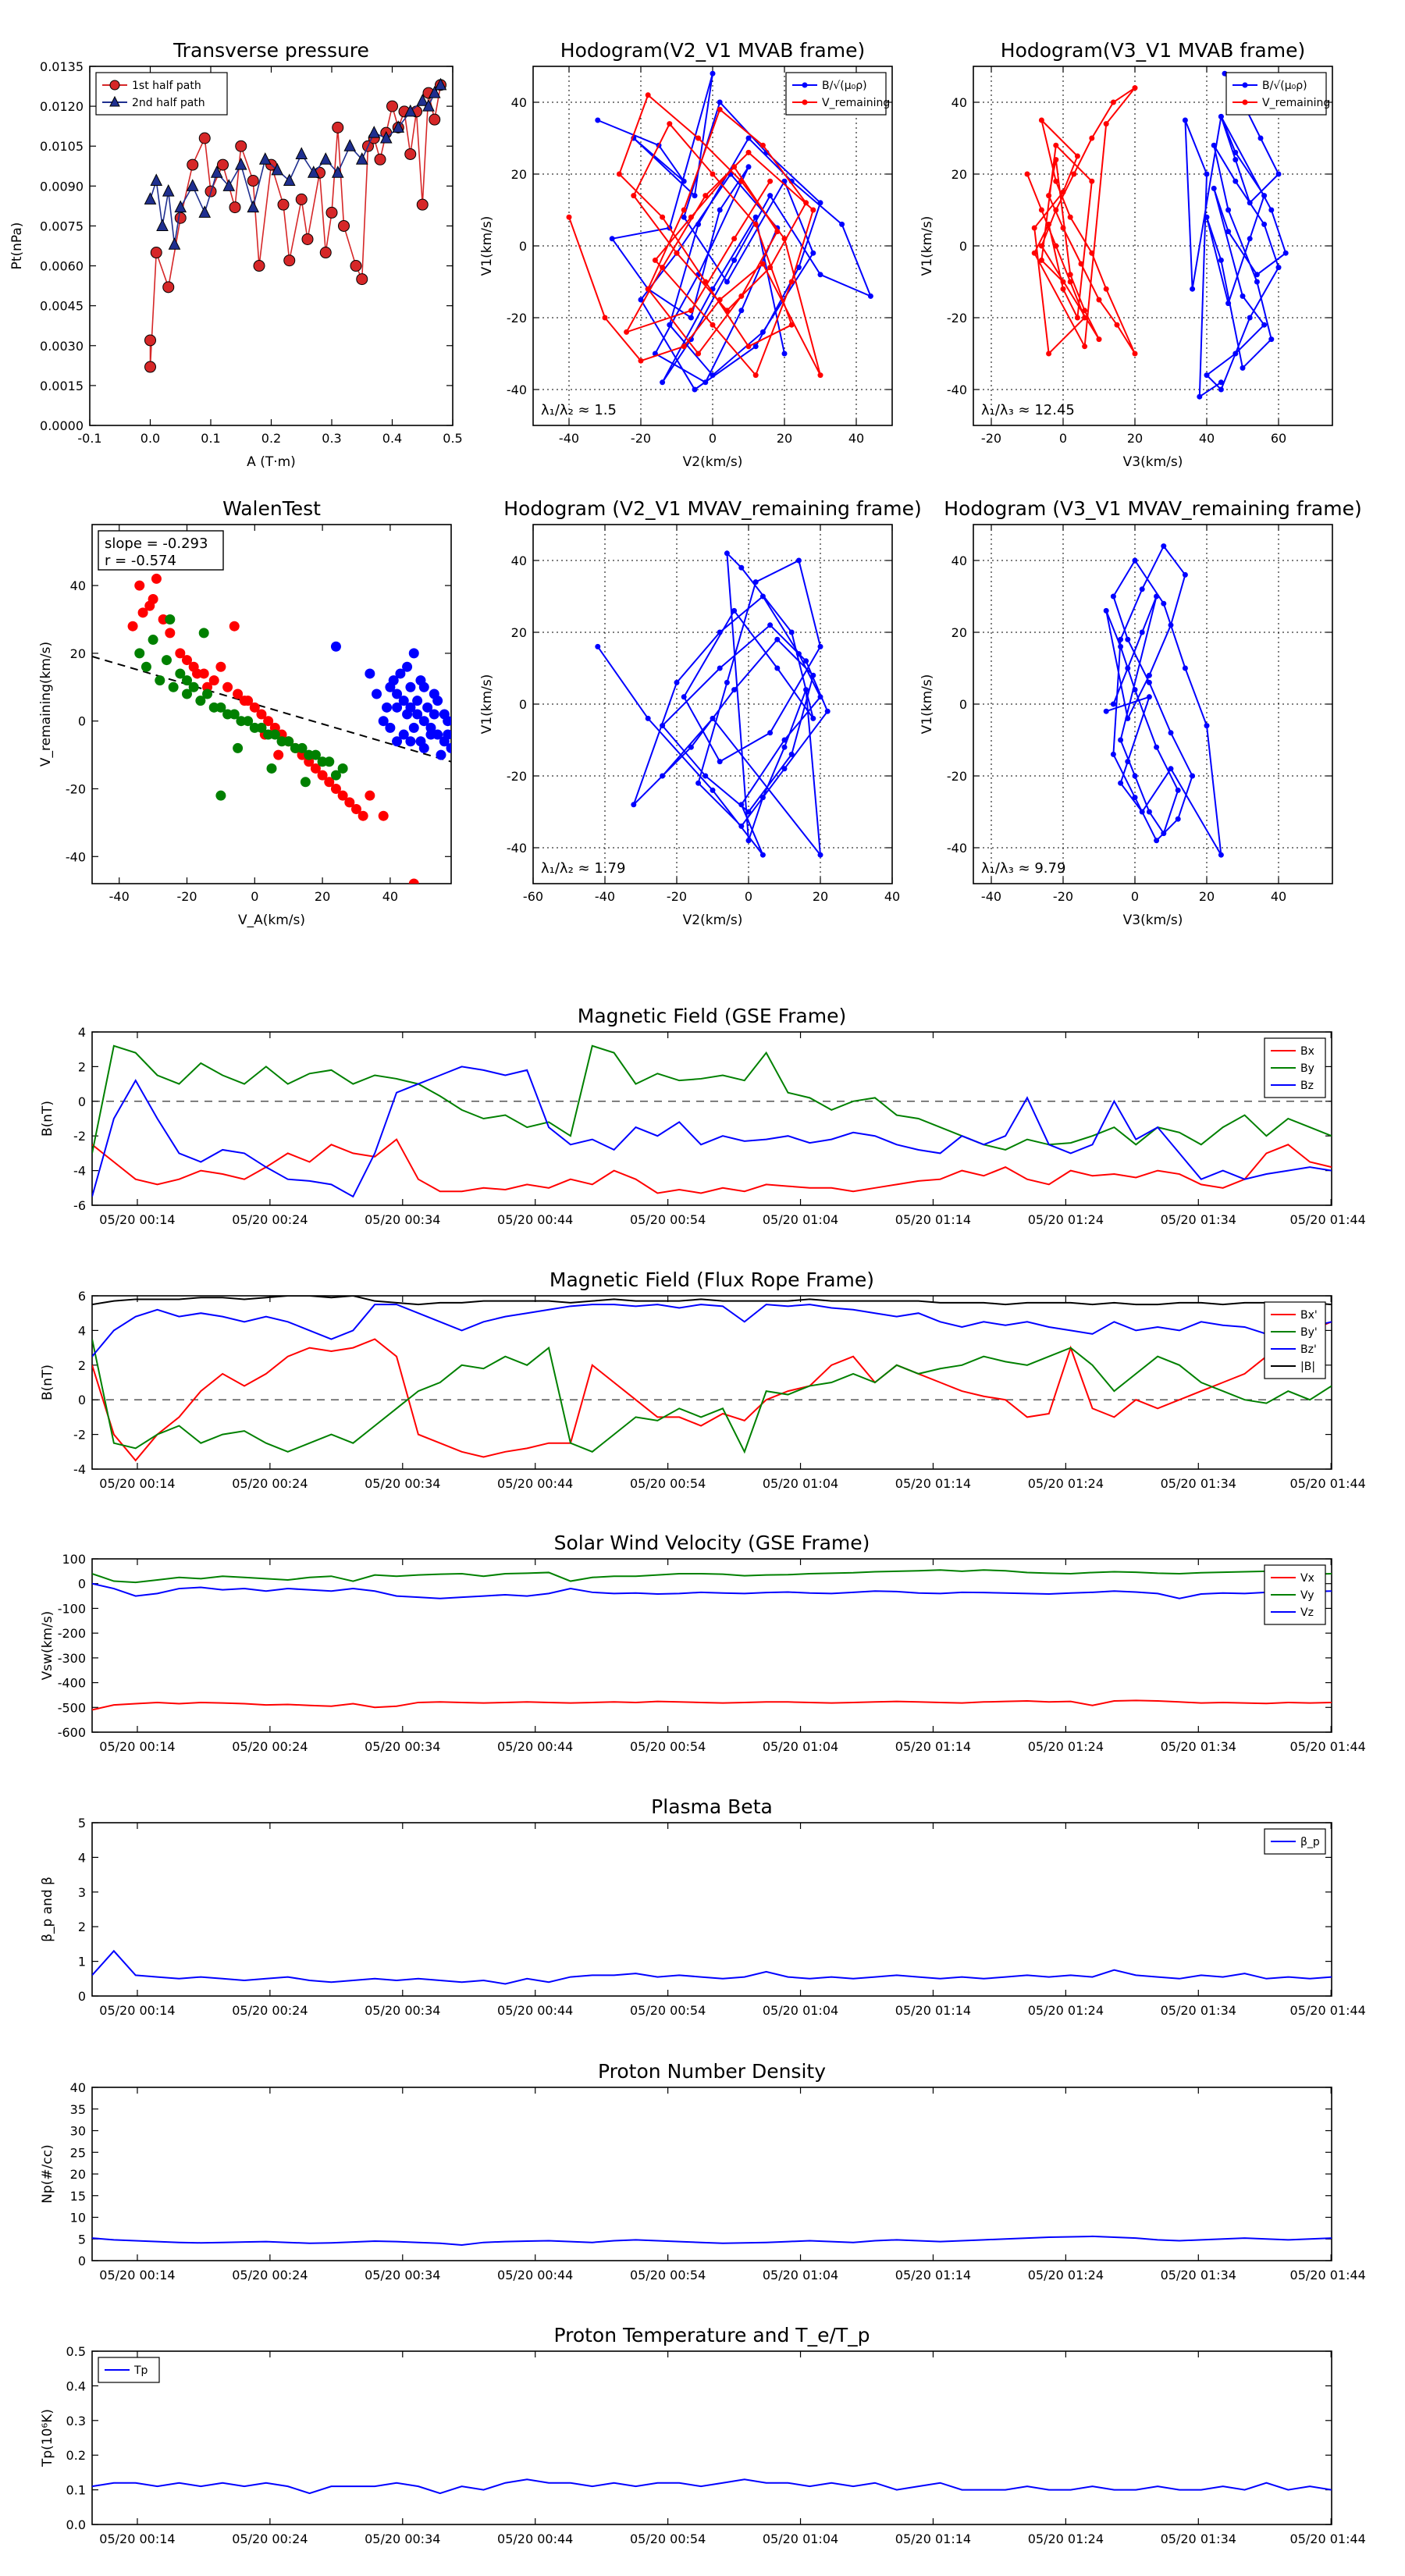 The width and height of the screenshot is (1405, 2576). I want to click on chart-title: Transverse pressure, so click(271, 51).